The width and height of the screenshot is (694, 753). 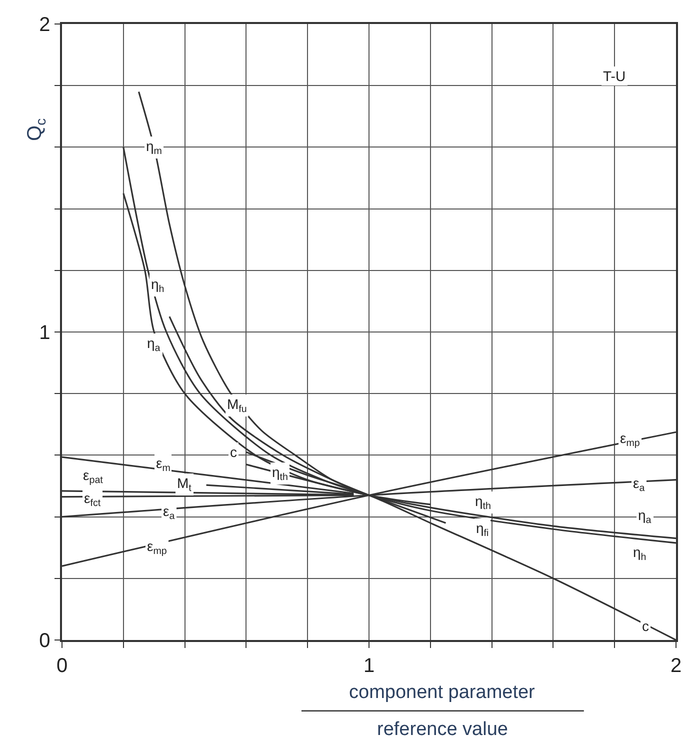 What do you see at coordinates (184, 484) in the screenshot?
I see `annotation: M$_{t}$` at bounding box center [184, 484].